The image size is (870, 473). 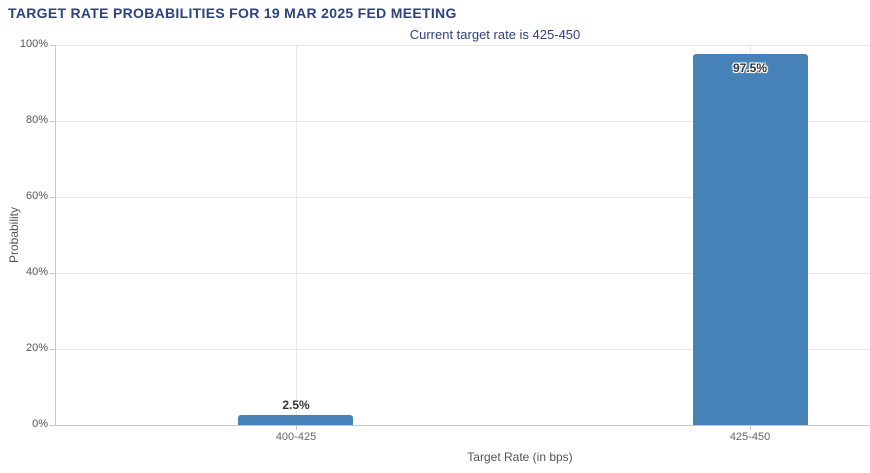 What do you see at coordinates (296, 235) in the screenshot?
I see `x-gridline` at bounding box center [296, 235].